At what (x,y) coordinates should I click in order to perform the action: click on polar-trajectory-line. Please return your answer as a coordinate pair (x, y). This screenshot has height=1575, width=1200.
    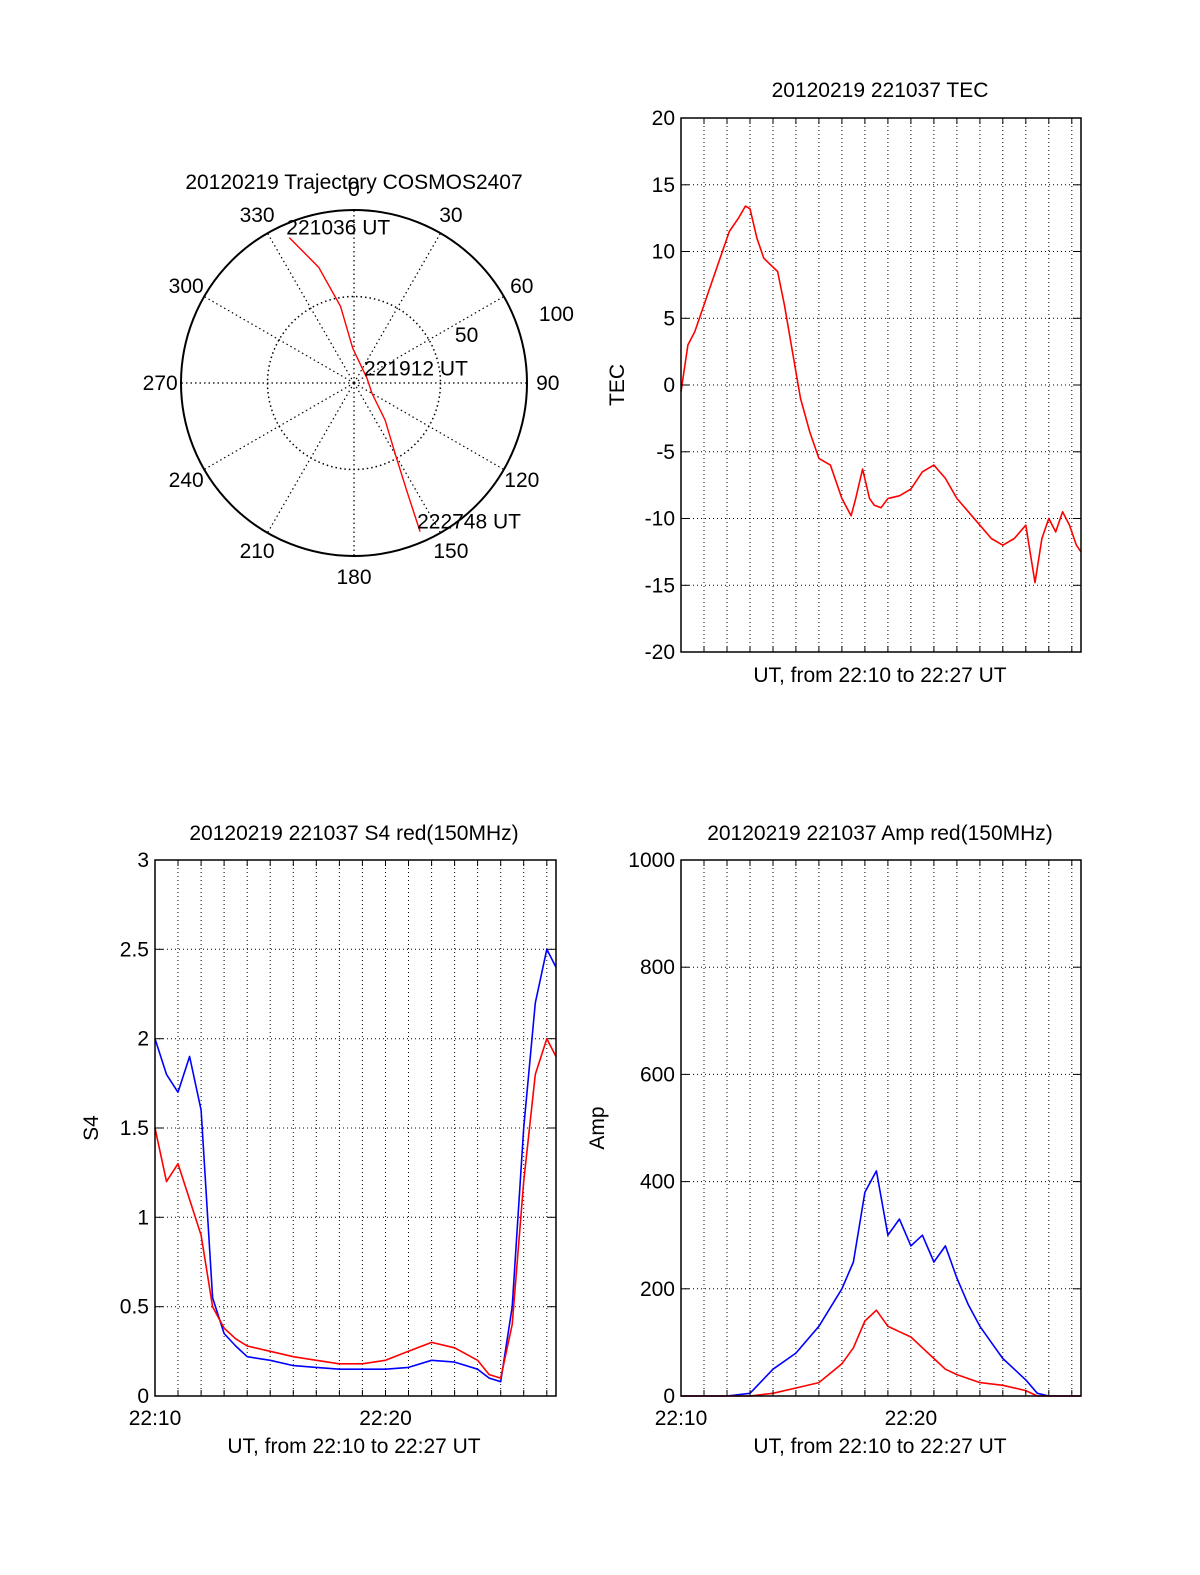
    Looking at the image, I should click on (354, 384).